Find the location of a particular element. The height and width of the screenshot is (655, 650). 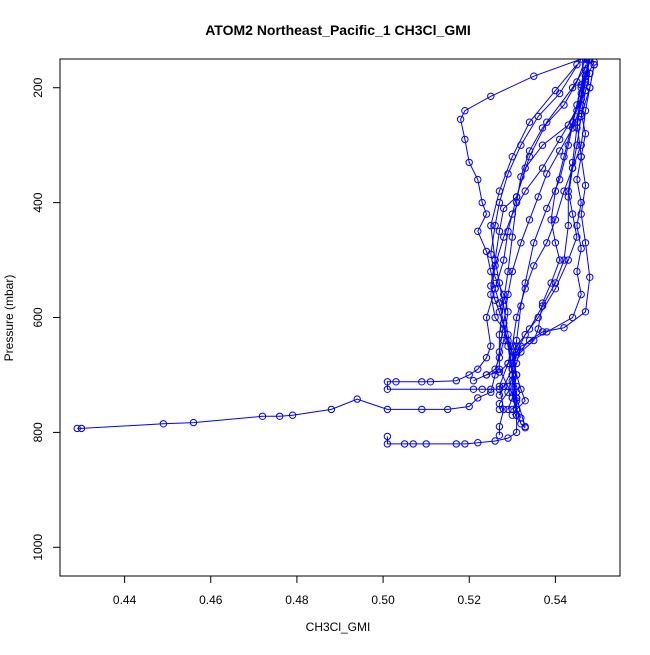

x-tick-label: 0.52 is located at coordinates (470, 600).